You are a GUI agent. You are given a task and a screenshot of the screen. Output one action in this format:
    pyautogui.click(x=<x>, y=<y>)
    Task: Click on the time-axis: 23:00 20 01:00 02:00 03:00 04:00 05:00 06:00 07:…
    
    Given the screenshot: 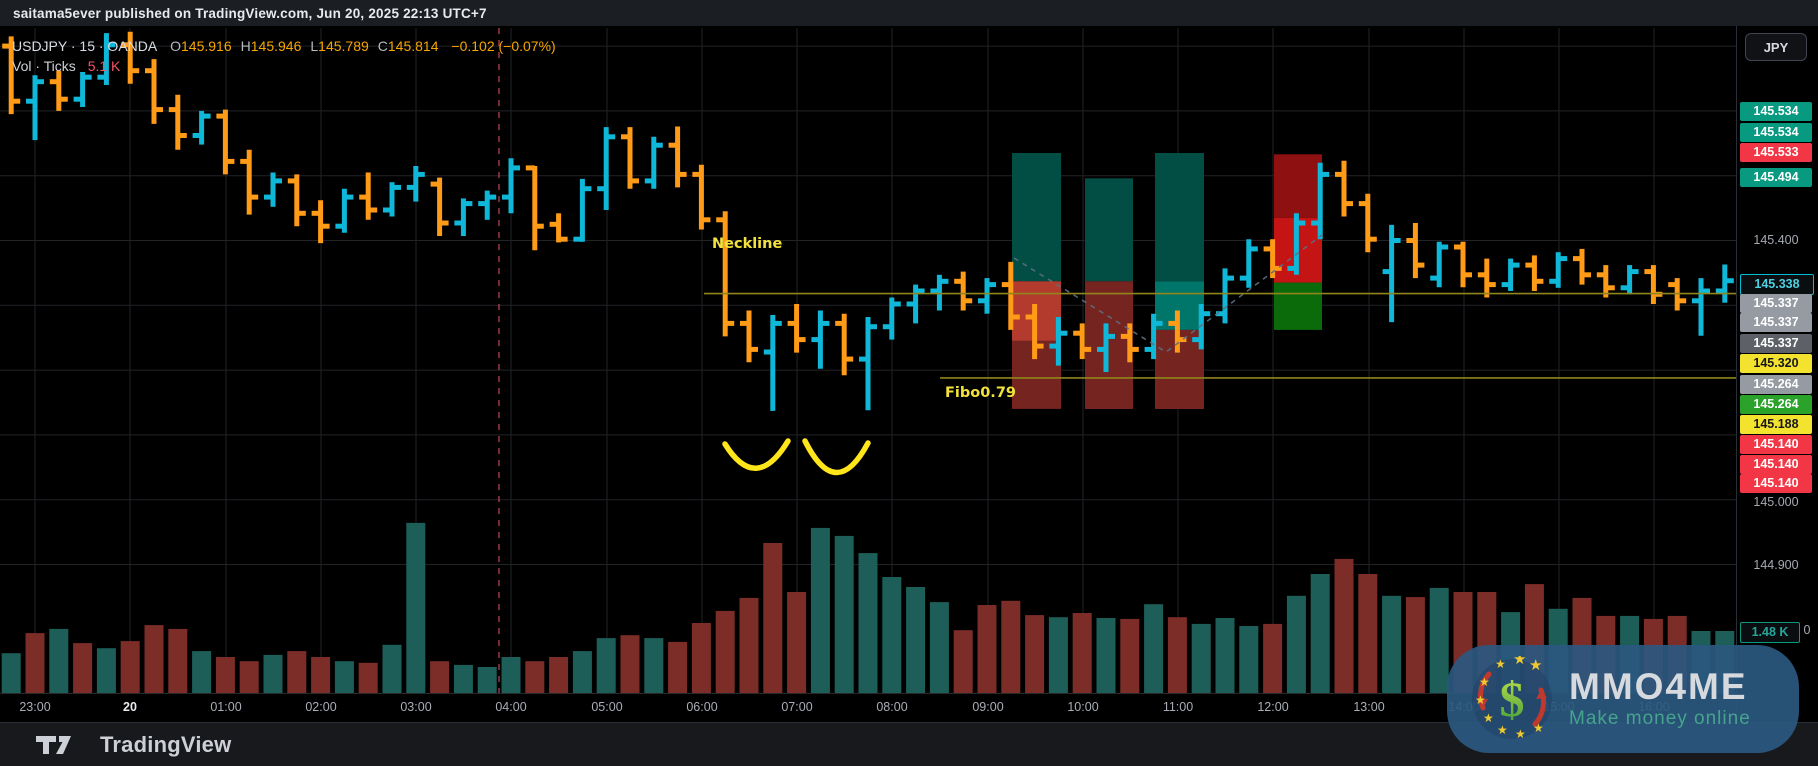 What is the action you would take?
    pyautogui.click(x=868, y=708)
    